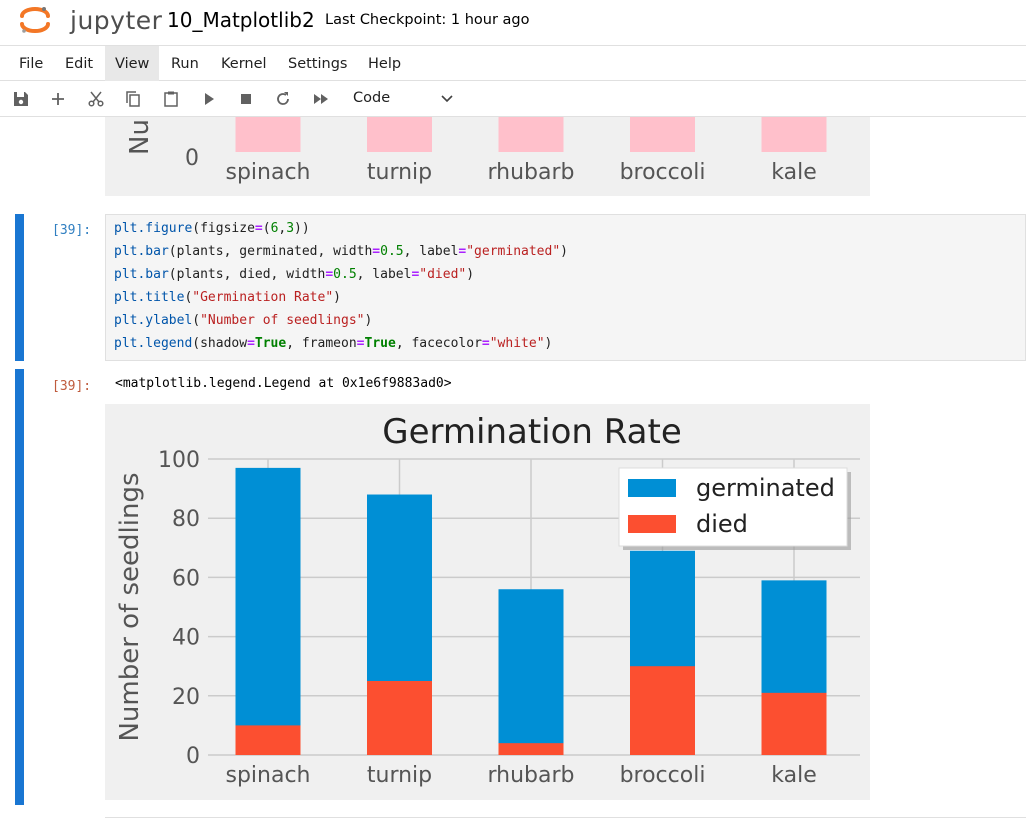 The image size is (1026, 821). What do you see at coordinates (531, 672) in the screenshot?
I see `bar-germinated-rhubarb` at bounding box center [531, 672].